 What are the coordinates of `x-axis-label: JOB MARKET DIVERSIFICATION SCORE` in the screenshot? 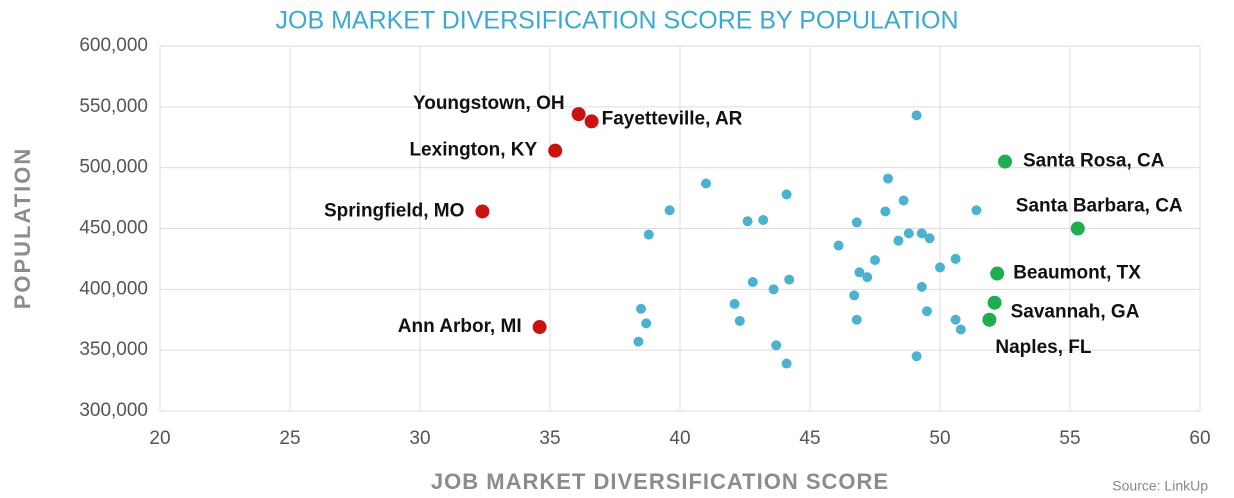 It's located at (660, 481).